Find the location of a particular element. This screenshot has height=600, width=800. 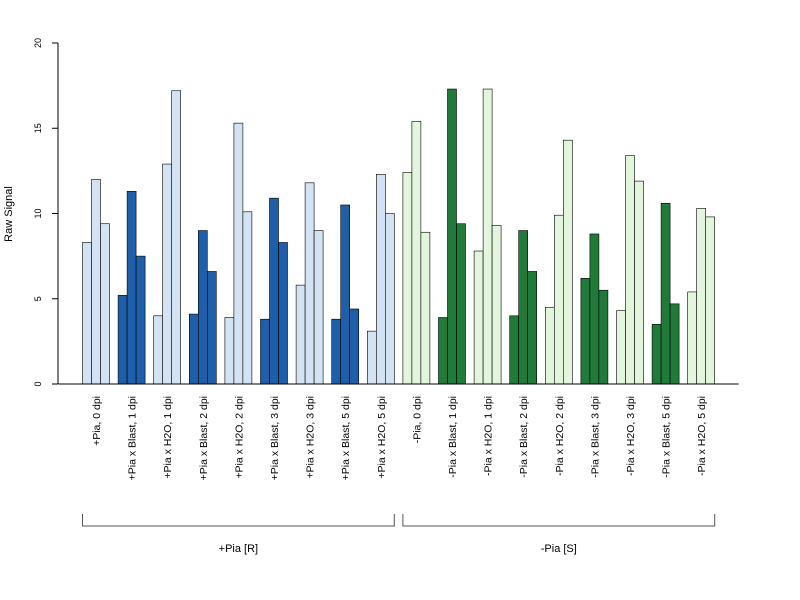

x-tick-label: +Pia x H2O, 3 dpi is located at coordinates (311, 437).